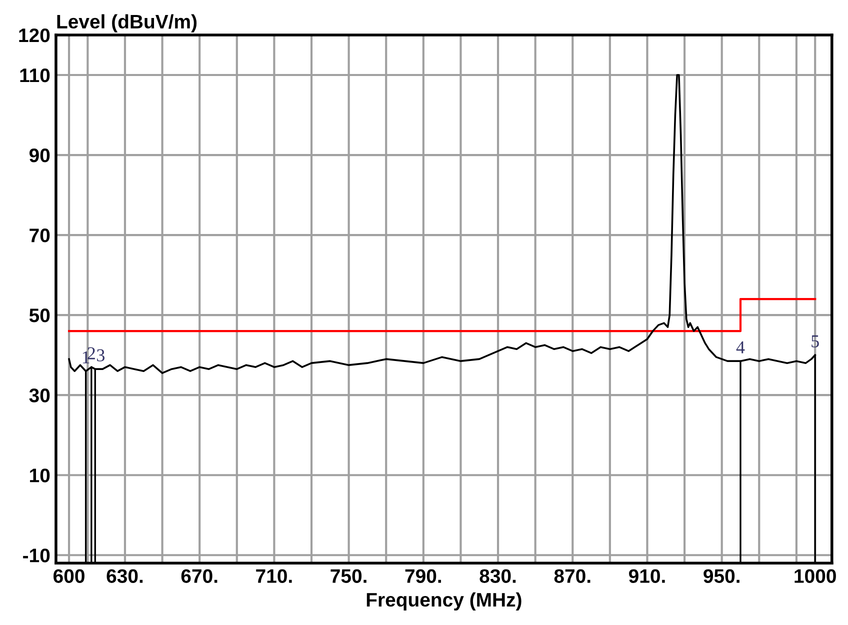 The height and width of the screenshot is (625, 848). Describe the element at coordinates (86, 357) in the screenshot. I see `annotation: 1` at that location.